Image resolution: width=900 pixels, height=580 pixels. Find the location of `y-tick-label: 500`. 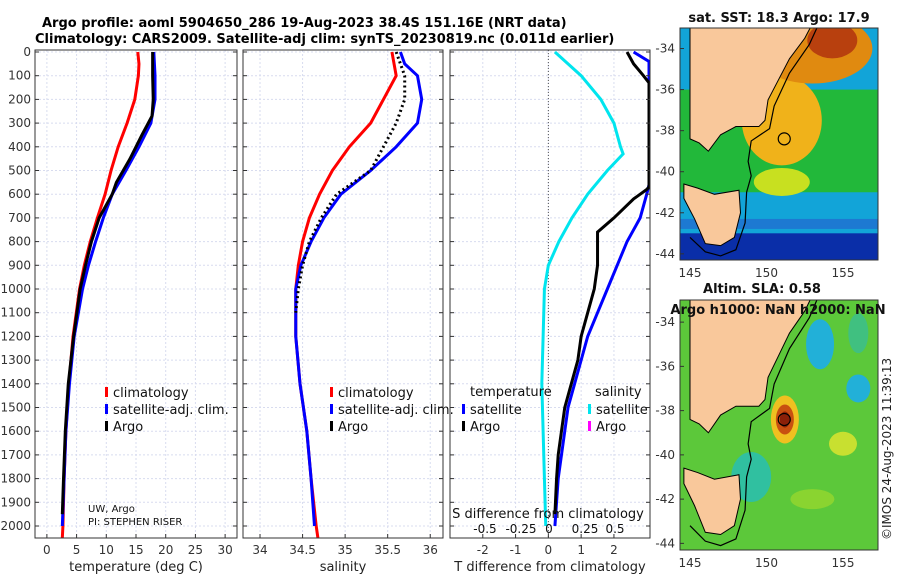

y-tick-label: 500 is located at coordinates (19, 171).